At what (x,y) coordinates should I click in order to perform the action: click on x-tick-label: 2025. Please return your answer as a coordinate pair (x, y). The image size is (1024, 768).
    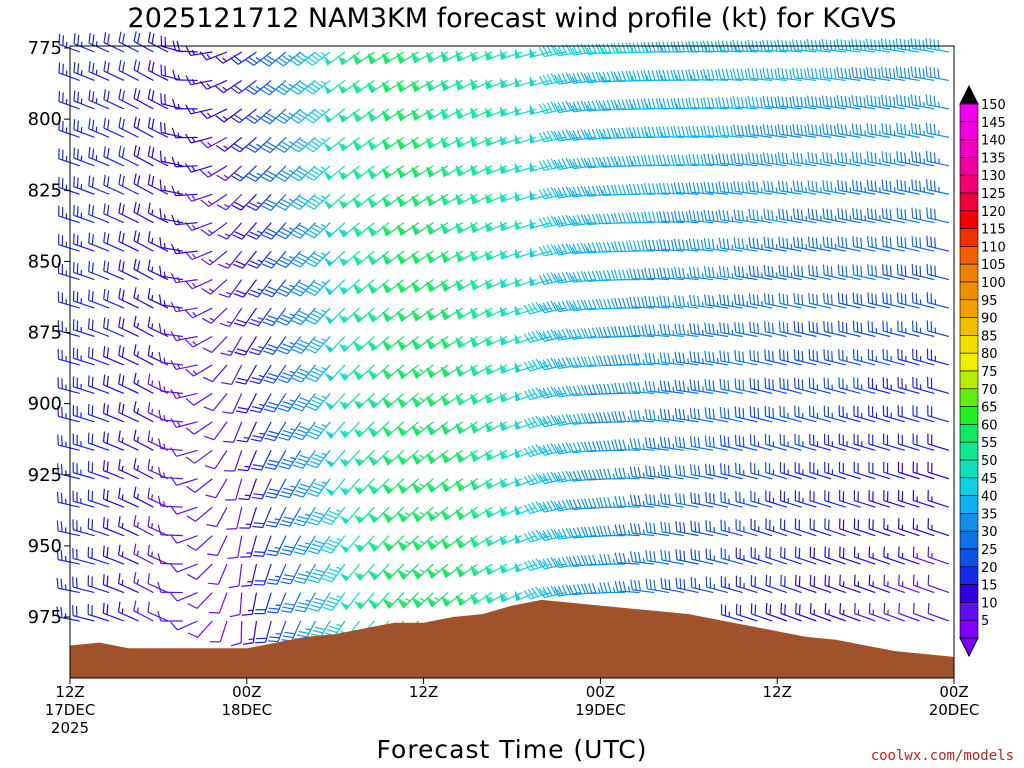
    Looking at the image, I should click on (70, 728).